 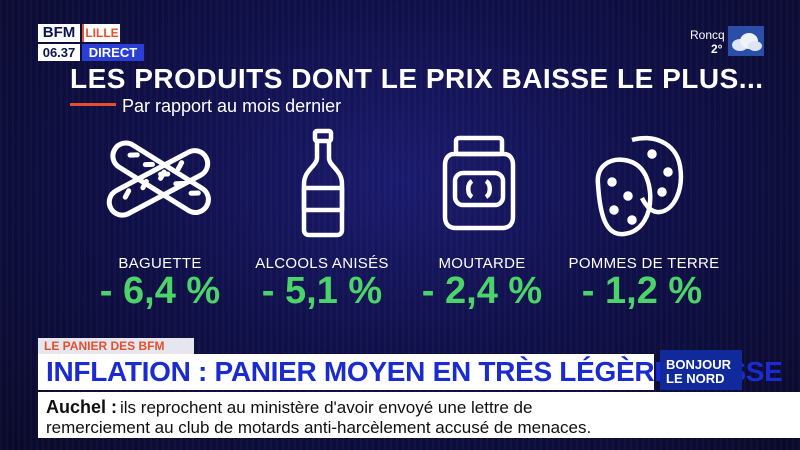 I want to click on brand-label: BFM, so click(x=59, y=33).